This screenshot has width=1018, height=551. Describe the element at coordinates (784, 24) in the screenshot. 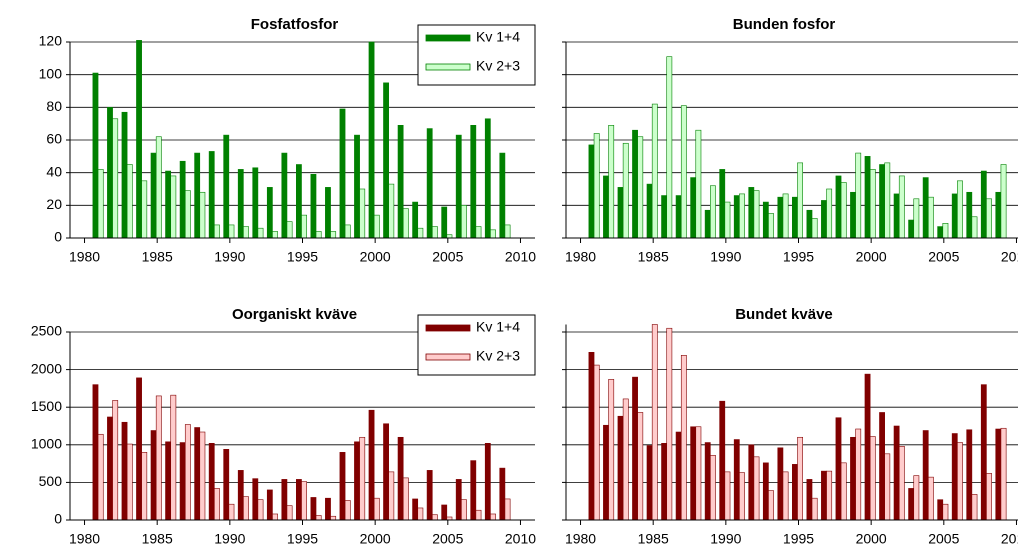

I see `chart-title: Bunden fosfor` at that location.